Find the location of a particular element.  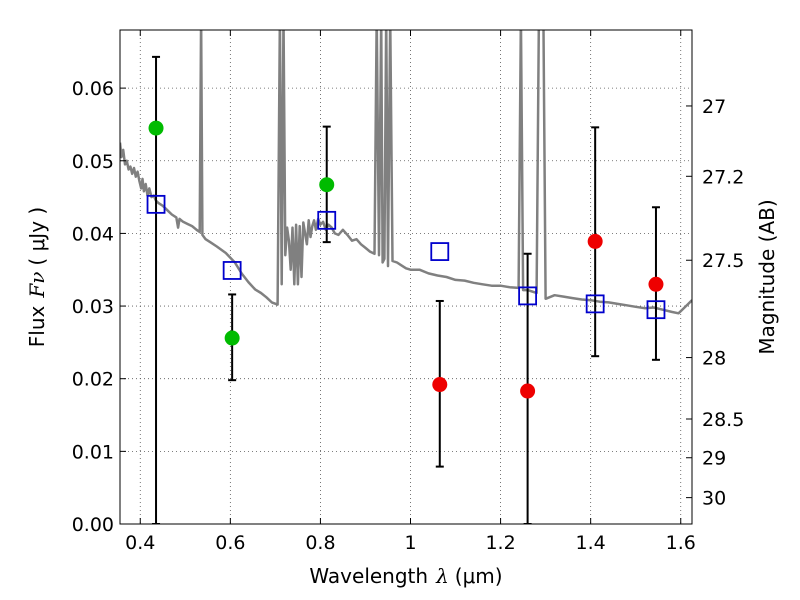

right-axis-label: Magnitude (AB) is located at coordinates (767, 276).